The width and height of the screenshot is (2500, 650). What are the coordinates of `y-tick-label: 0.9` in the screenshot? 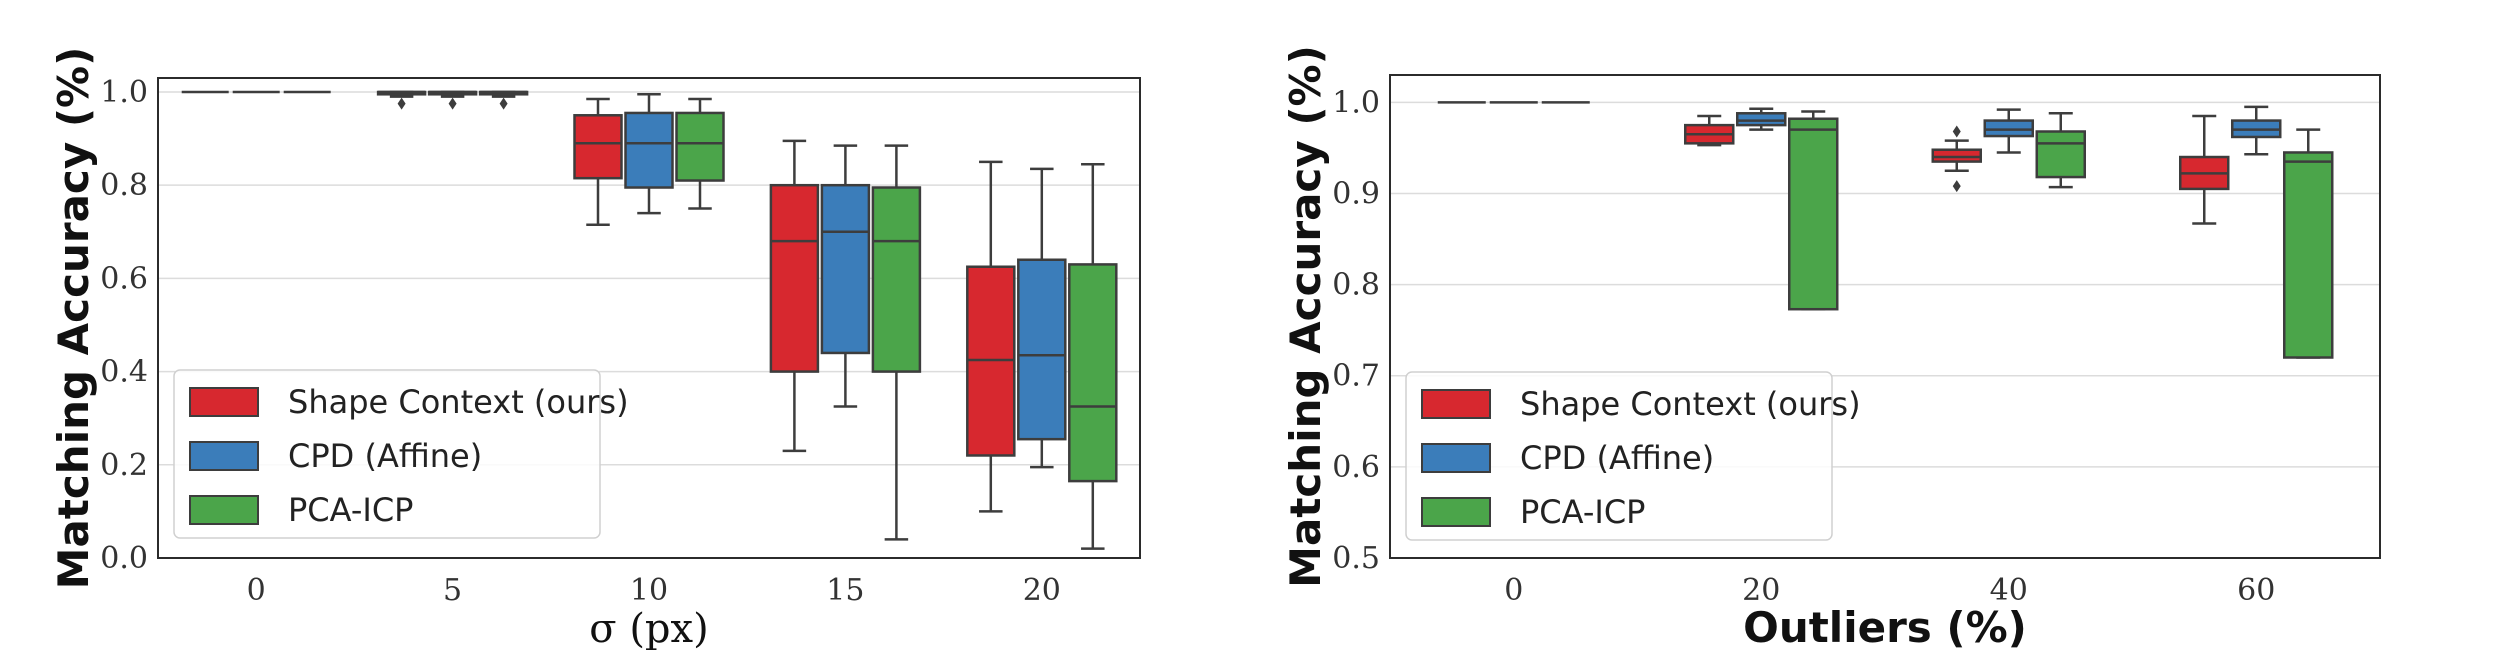 It's located at (1356, 193).